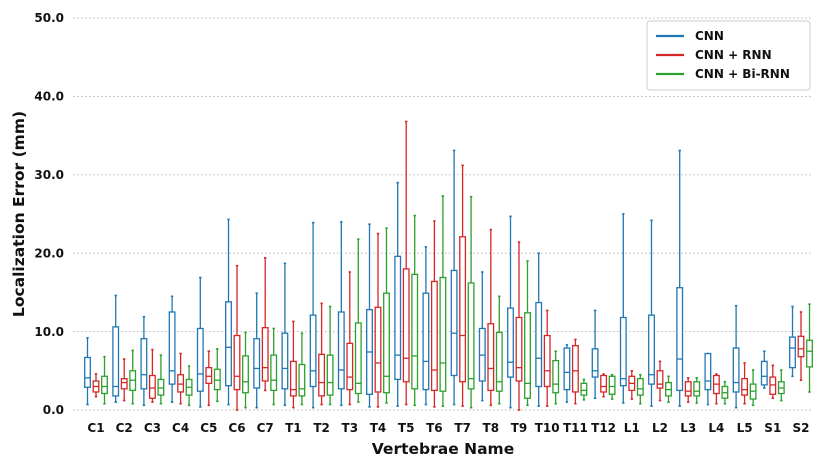 This screenshot has height=473, width=831. What do you see at coordinates (443, 449) in the screenshot?
I see `x-axis-label: Vertebrae Name` at bounding box center [443, 449].